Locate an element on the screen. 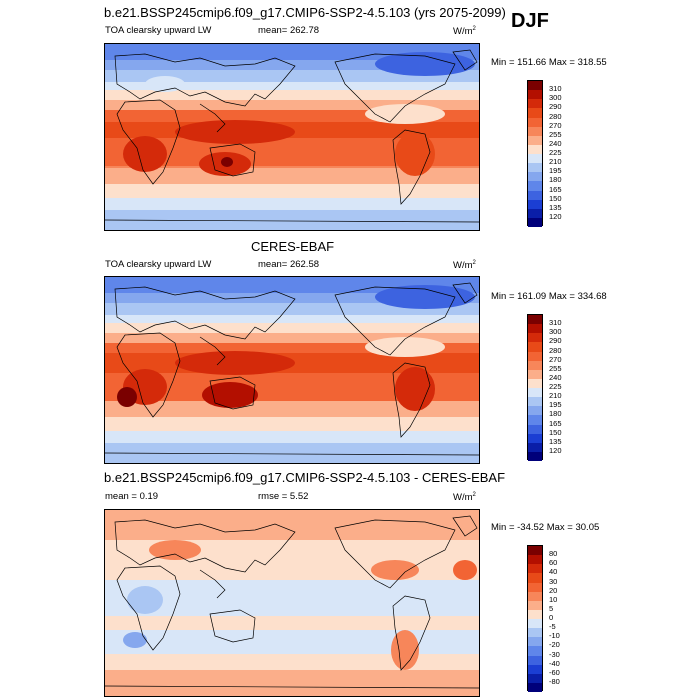  panel3-units: W/m2 is located at coordinates (464, 498).